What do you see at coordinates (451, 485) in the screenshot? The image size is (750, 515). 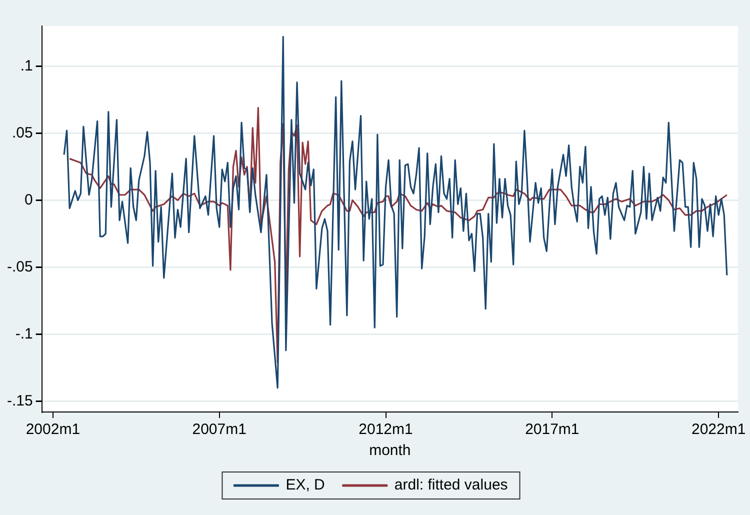 I see `legend-label: ardl: fitted values` at bounding box center [451, 485].